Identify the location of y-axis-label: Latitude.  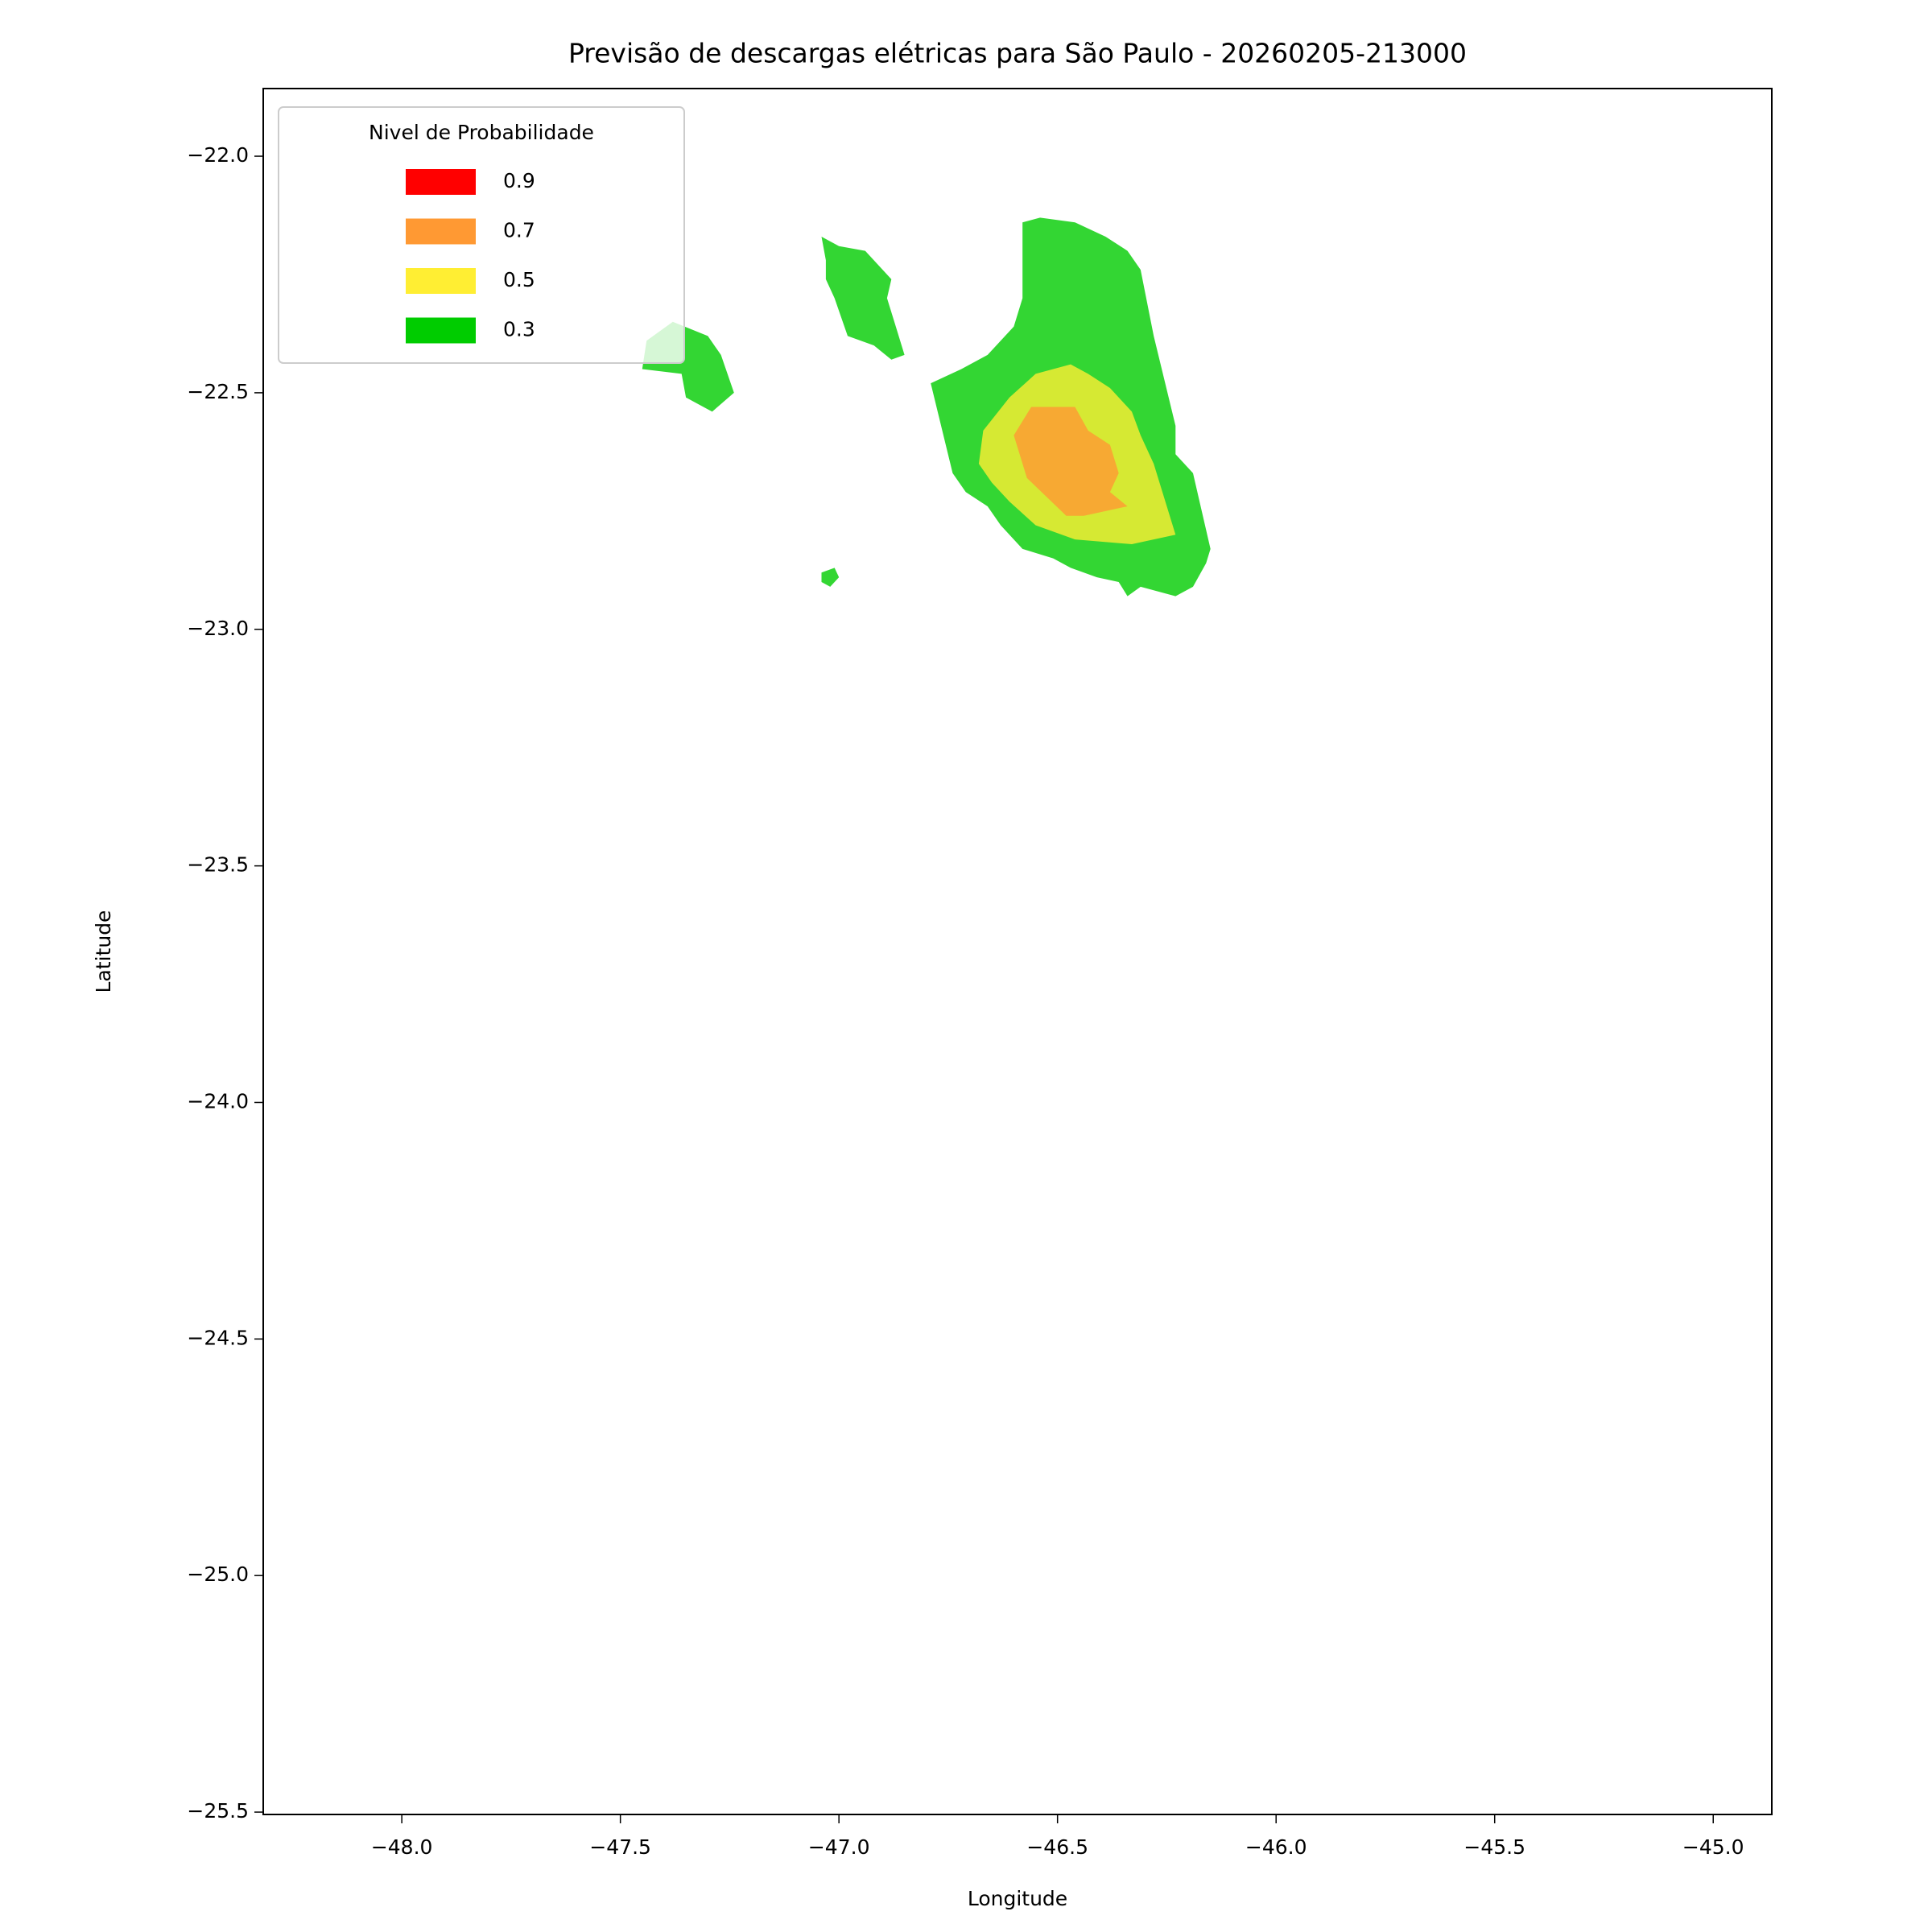
(103, 951).